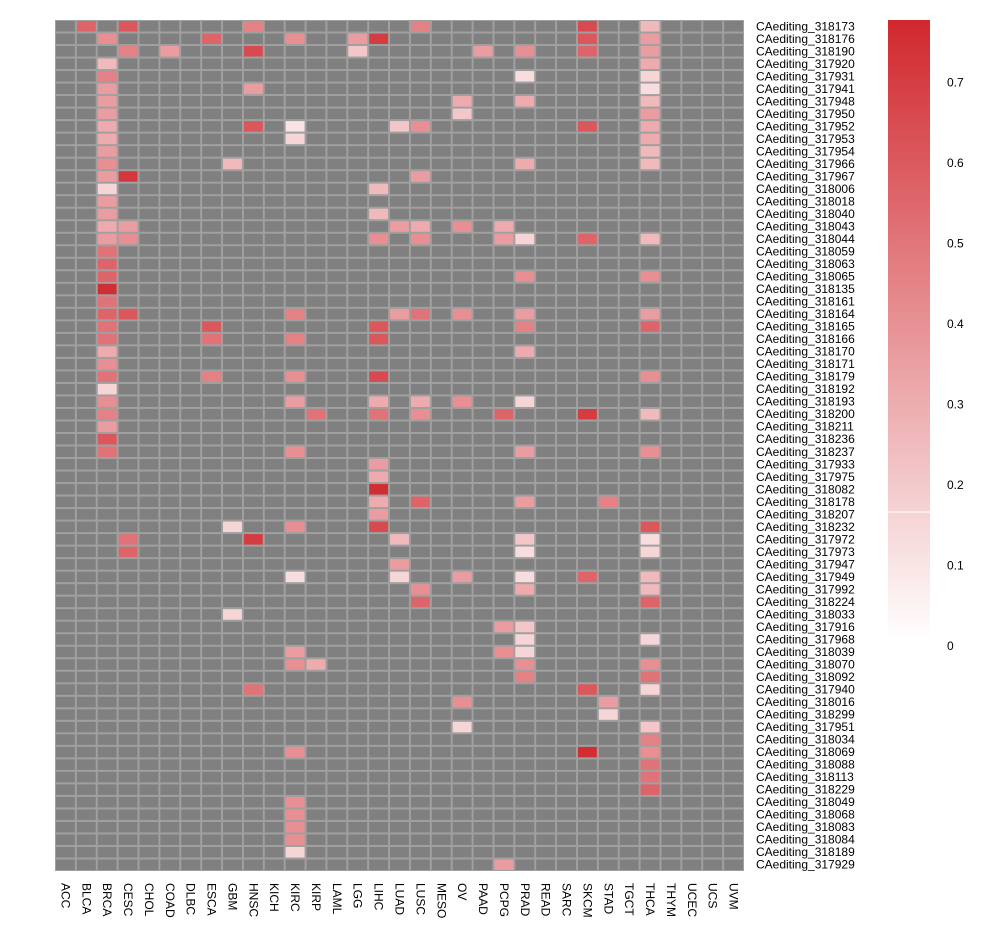 The height and width of the screenshot is (949, 996). I want to click on column-label: UCEC, so click(692, 900).